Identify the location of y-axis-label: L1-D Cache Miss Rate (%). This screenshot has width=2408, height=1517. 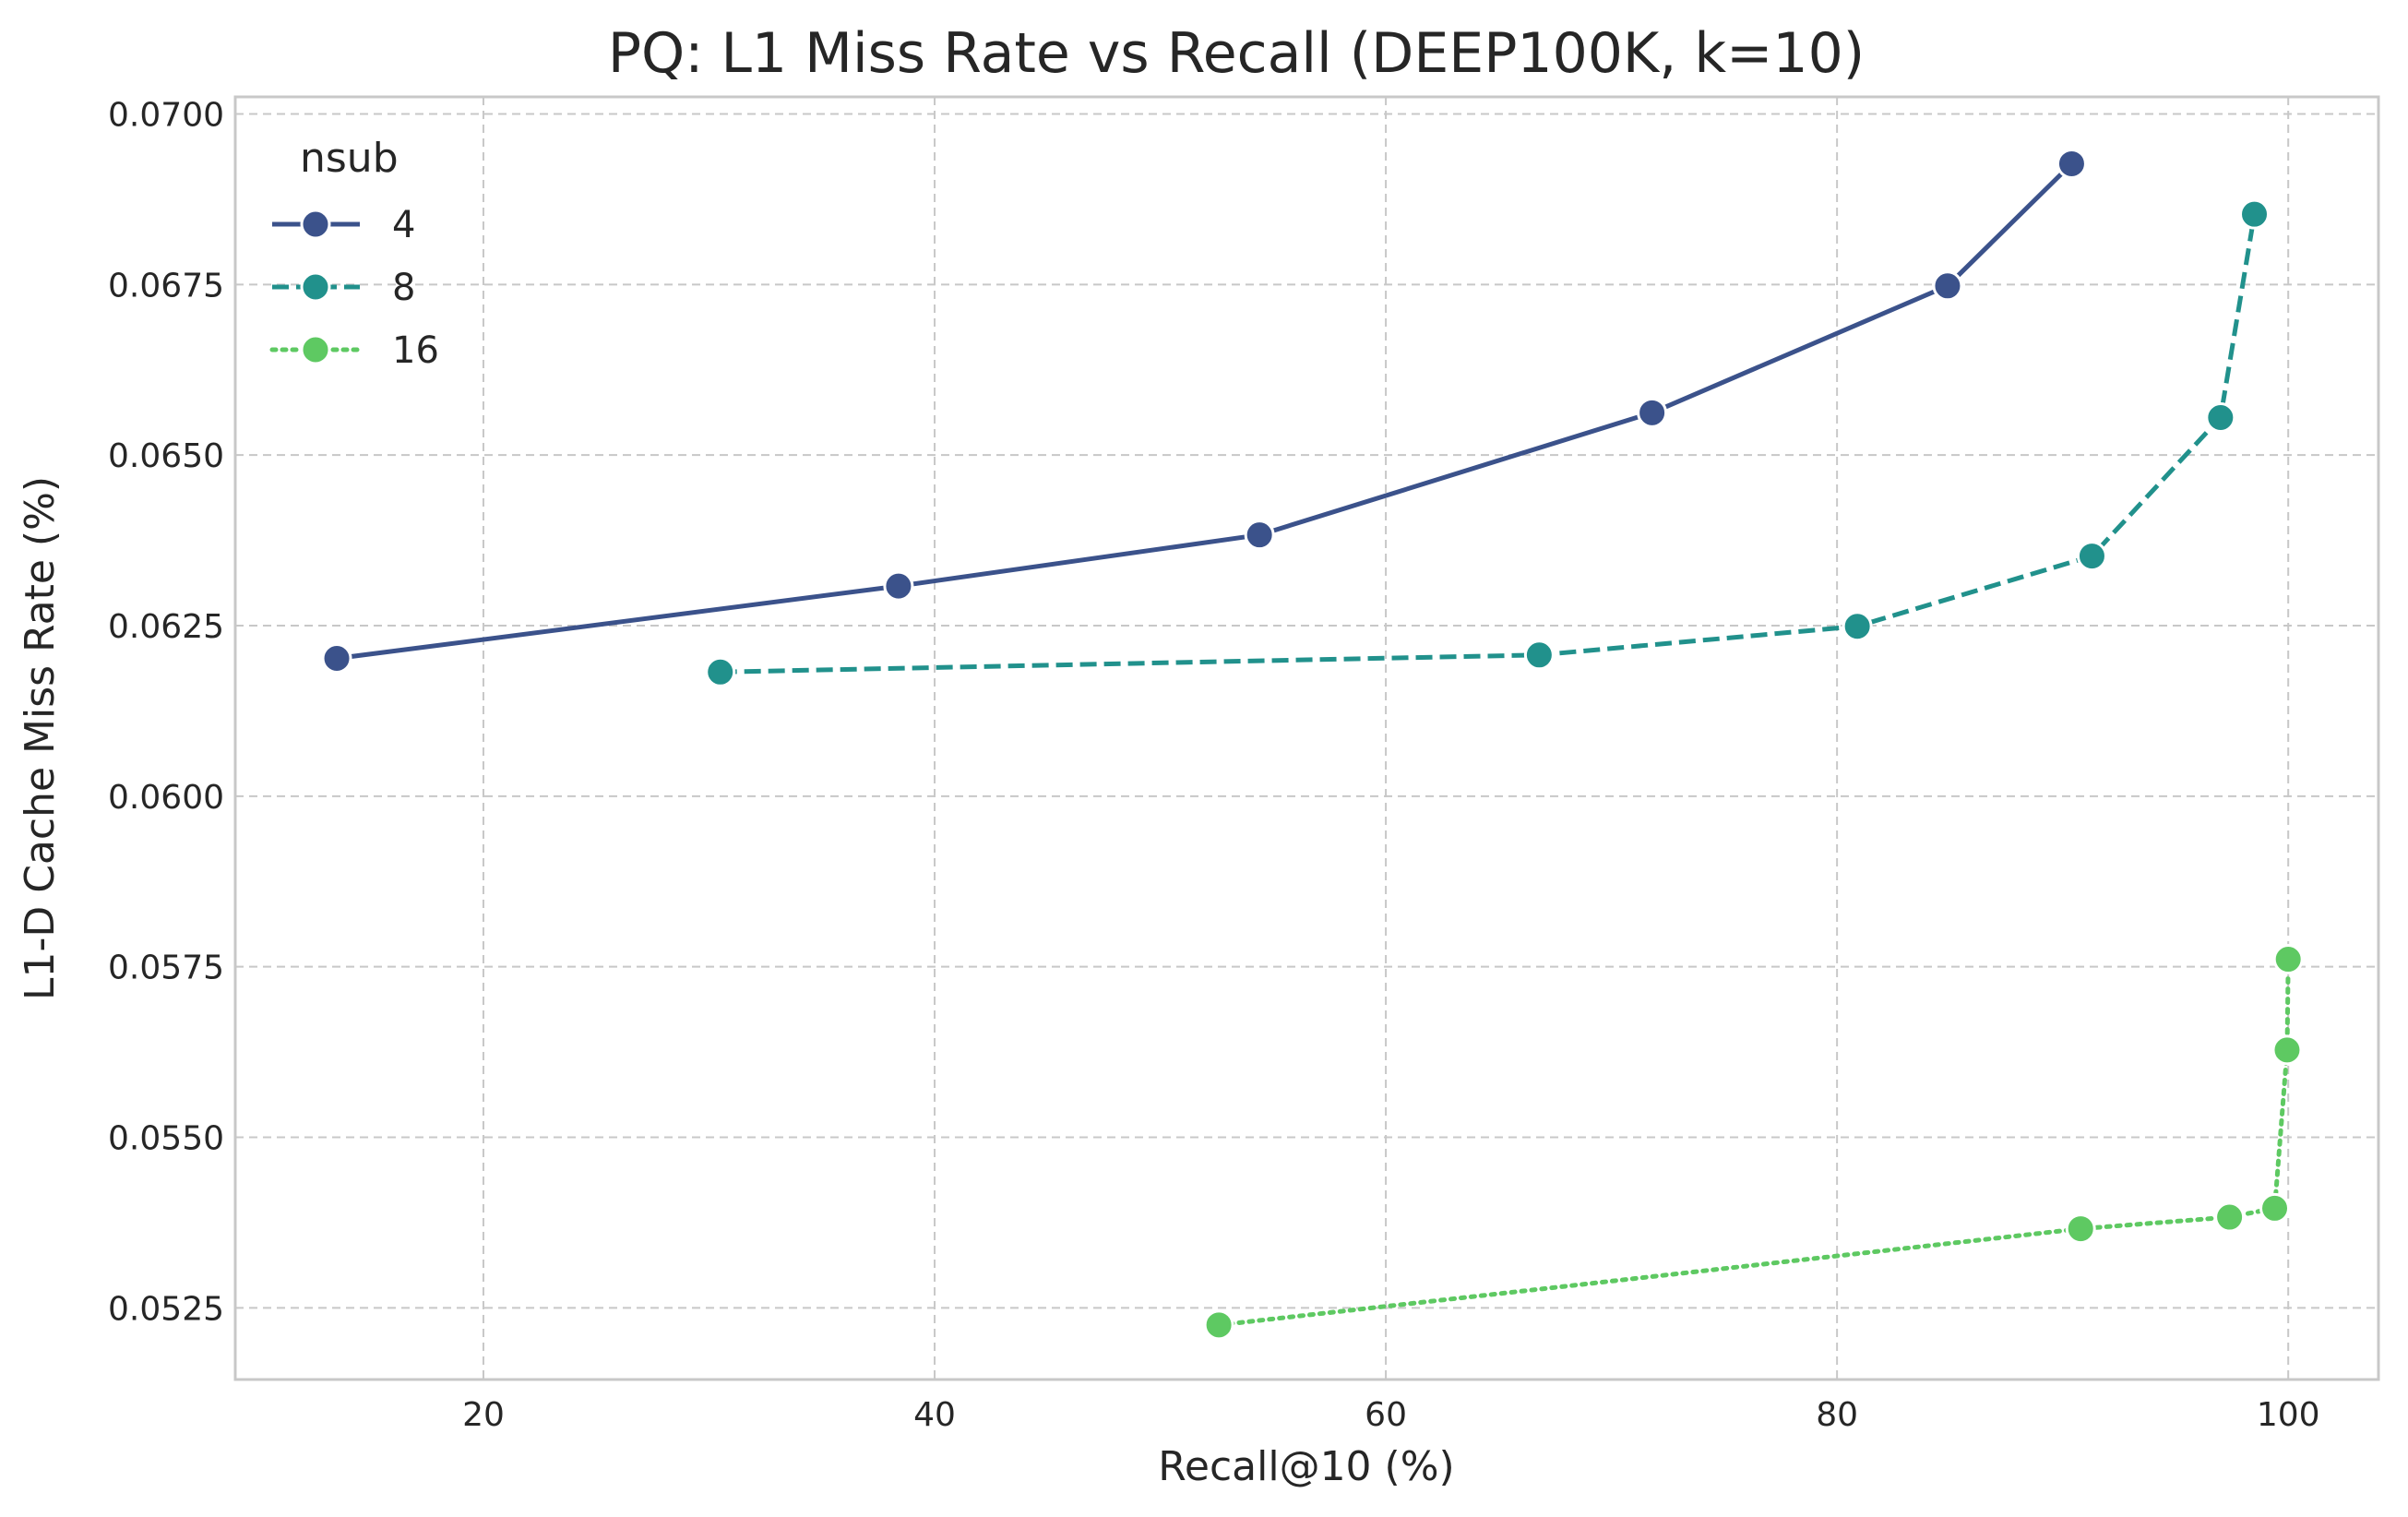
(40, 738).